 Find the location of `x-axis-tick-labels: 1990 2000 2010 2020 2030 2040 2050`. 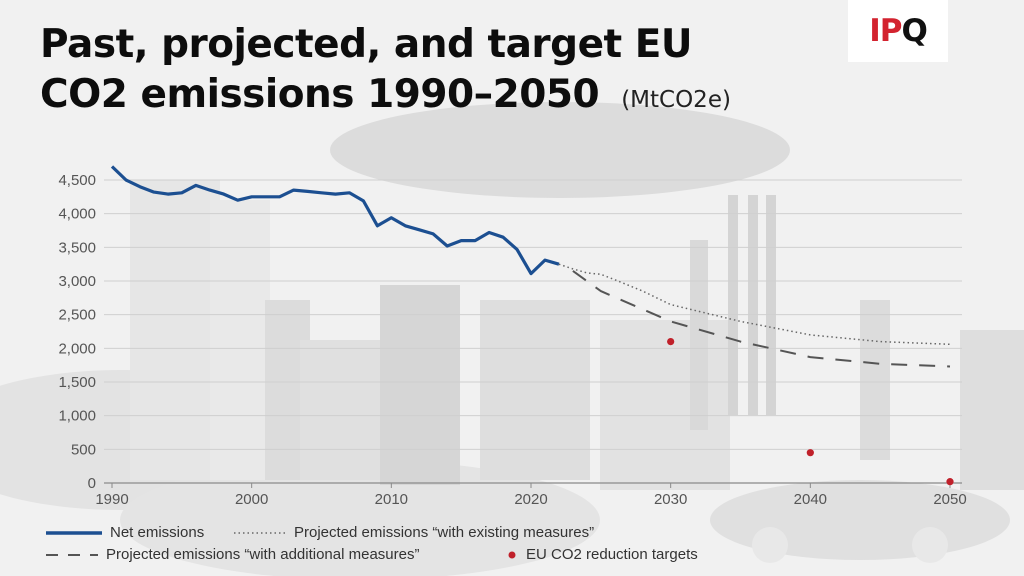

x-axis-tick-labels: 1990 2000 2010 2020 2030 2040 2050 is located at coordinates (531, 495).